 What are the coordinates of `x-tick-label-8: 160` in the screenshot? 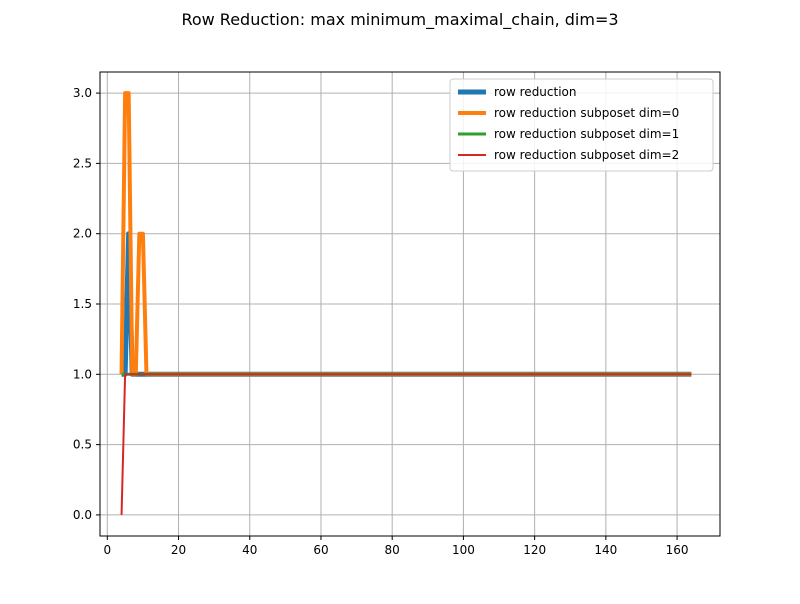 It's located at (677, 550).